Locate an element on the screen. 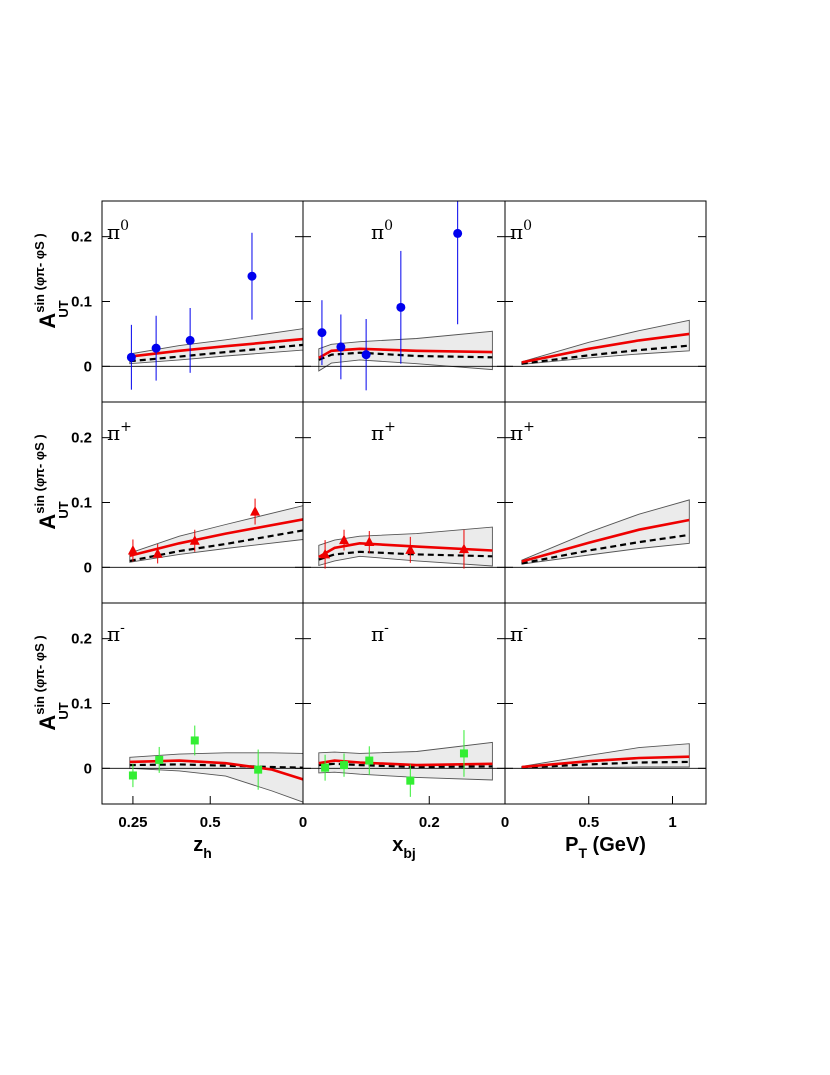 The width and height of the screenshot is (830, 1075). x-axis-title-sub: bj is located at coordinates (409, 853).